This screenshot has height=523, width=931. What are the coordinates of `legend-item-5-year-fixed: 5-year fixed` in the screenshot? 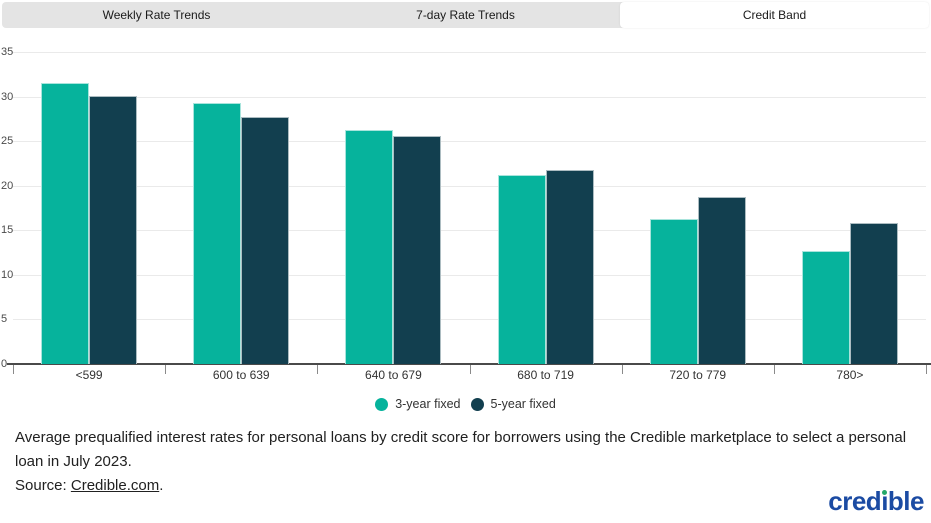 It's located at (513, 404).